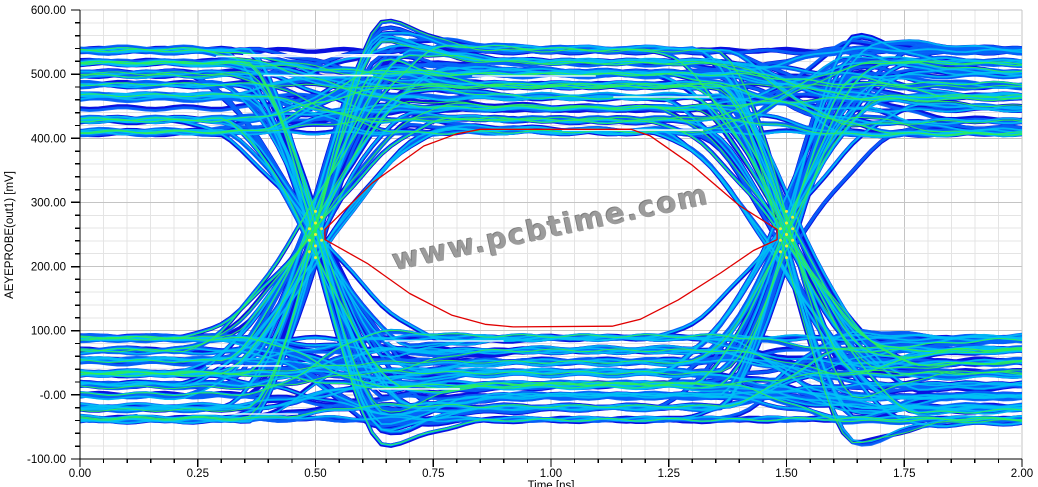 Image resolution: width=1038 pixels, height=487 pixels. I want to click on y-tick-label: 500.00, so click(48, 75).